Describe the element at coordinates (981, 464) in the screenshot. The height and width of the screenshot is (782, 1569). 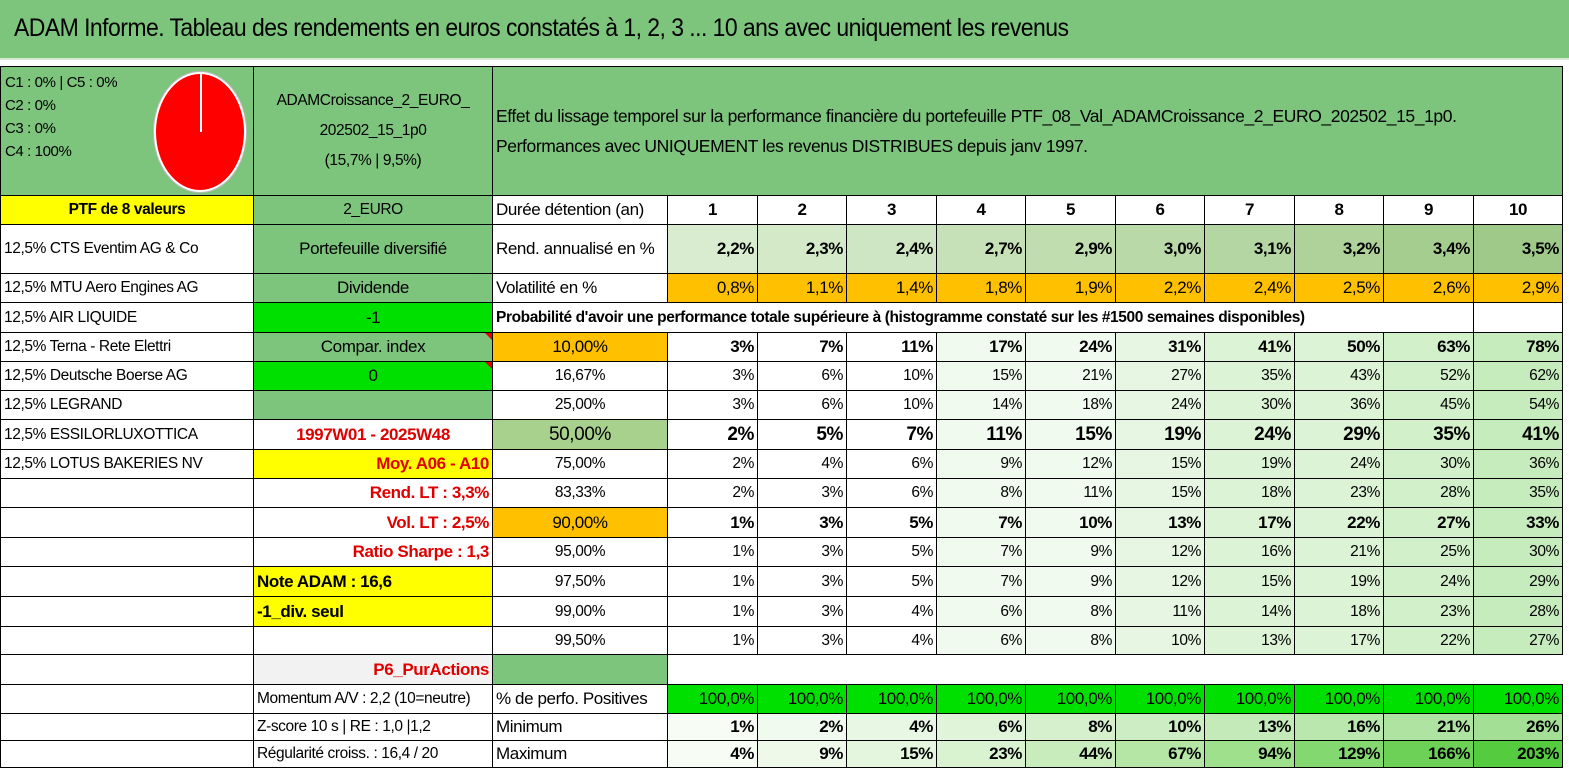
I see `probability-cell: 9%` at that location.